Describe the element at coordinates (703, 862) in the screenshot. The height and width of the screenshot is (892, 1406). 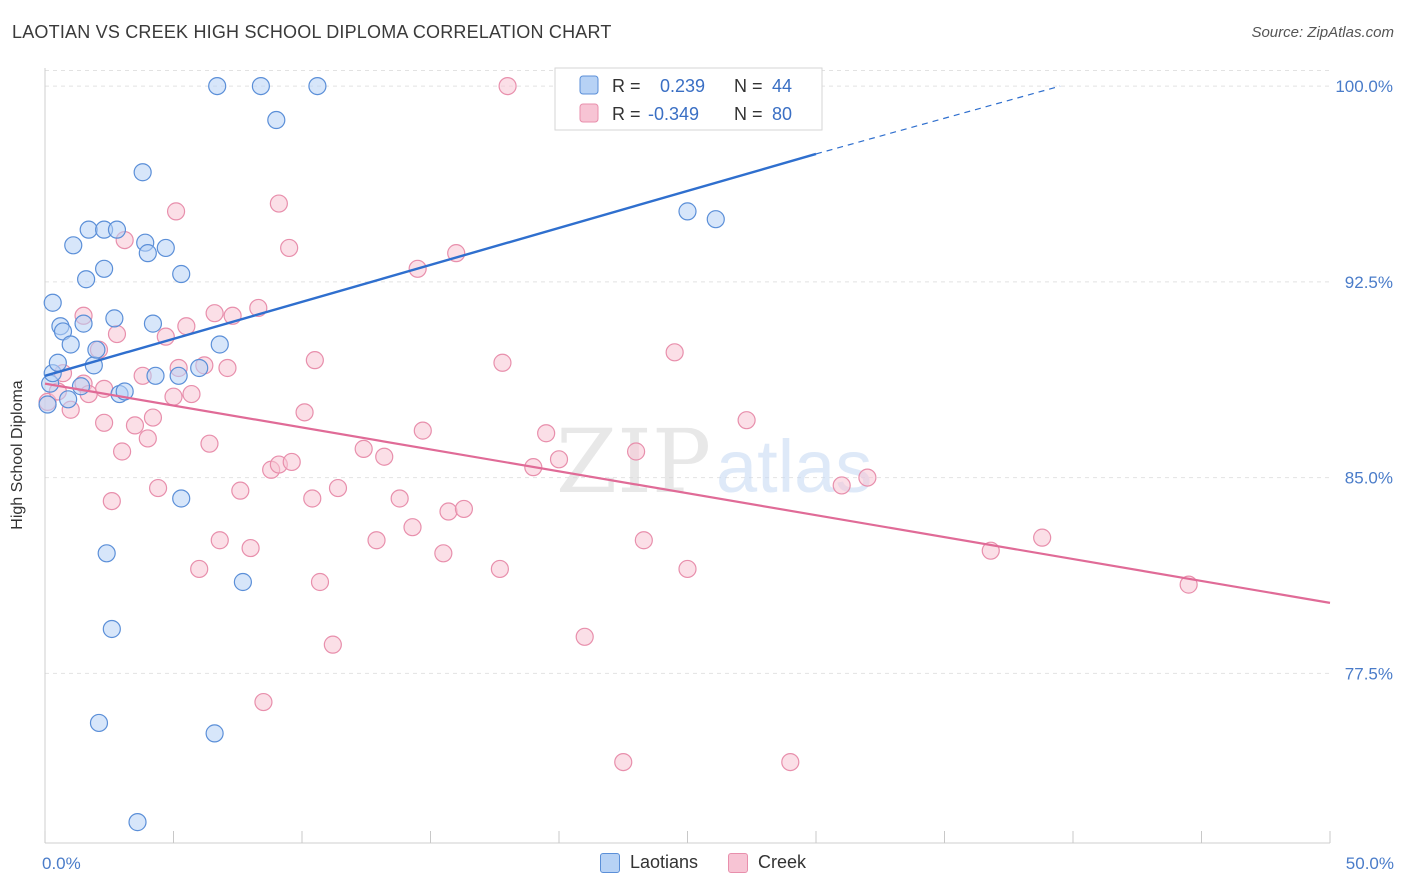
I see `bottom-legend: Laotians Creek` at that location.